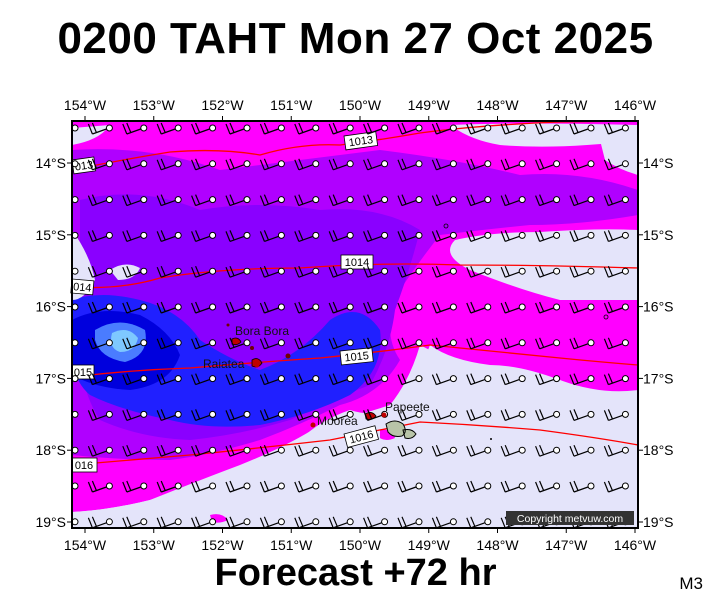  I want to click on lon-label-bottom: 152°W, so click(222, 545).